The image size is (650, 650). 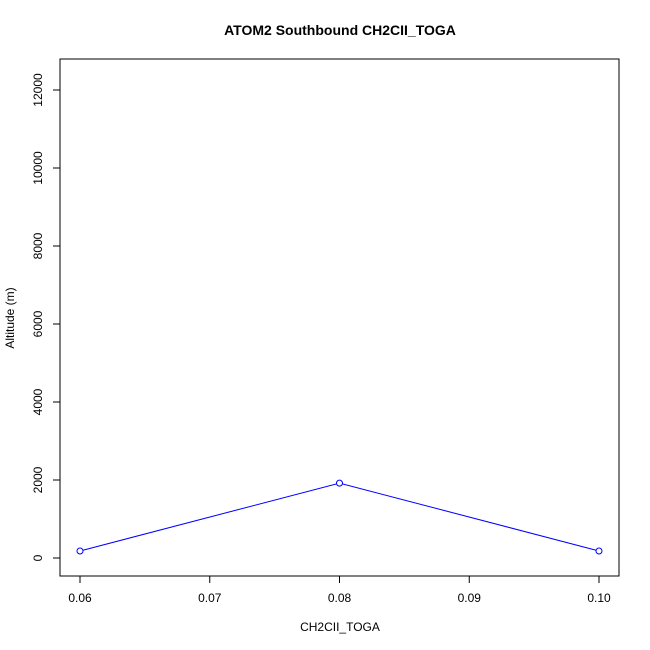 What do you see at coordinates (340, 627) in the screenshot?
I see `x-axis-label: CH2CII_TOGA` at bounding box center [340, 627].